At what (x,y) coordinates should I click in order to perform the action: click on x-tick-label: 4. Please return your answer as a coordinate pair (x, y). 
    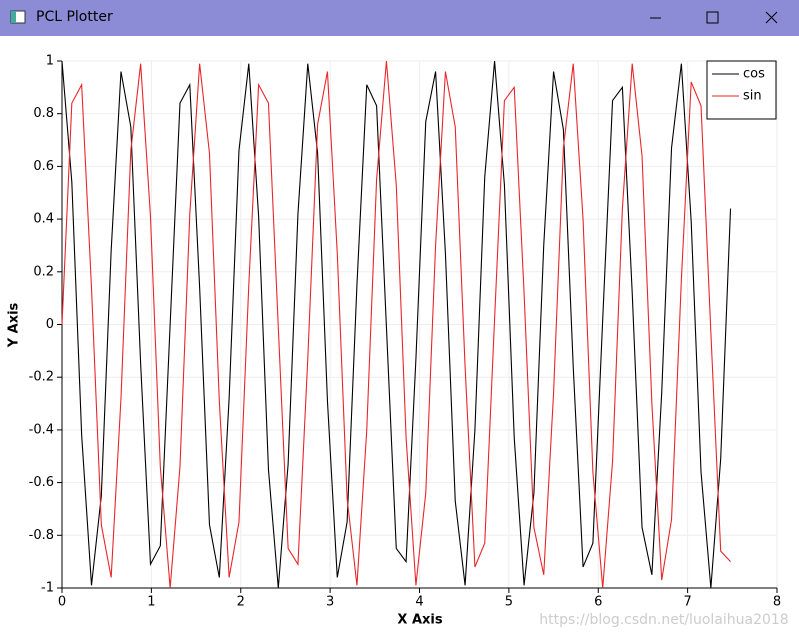
    Looking at the image, I should click on (419, 602).